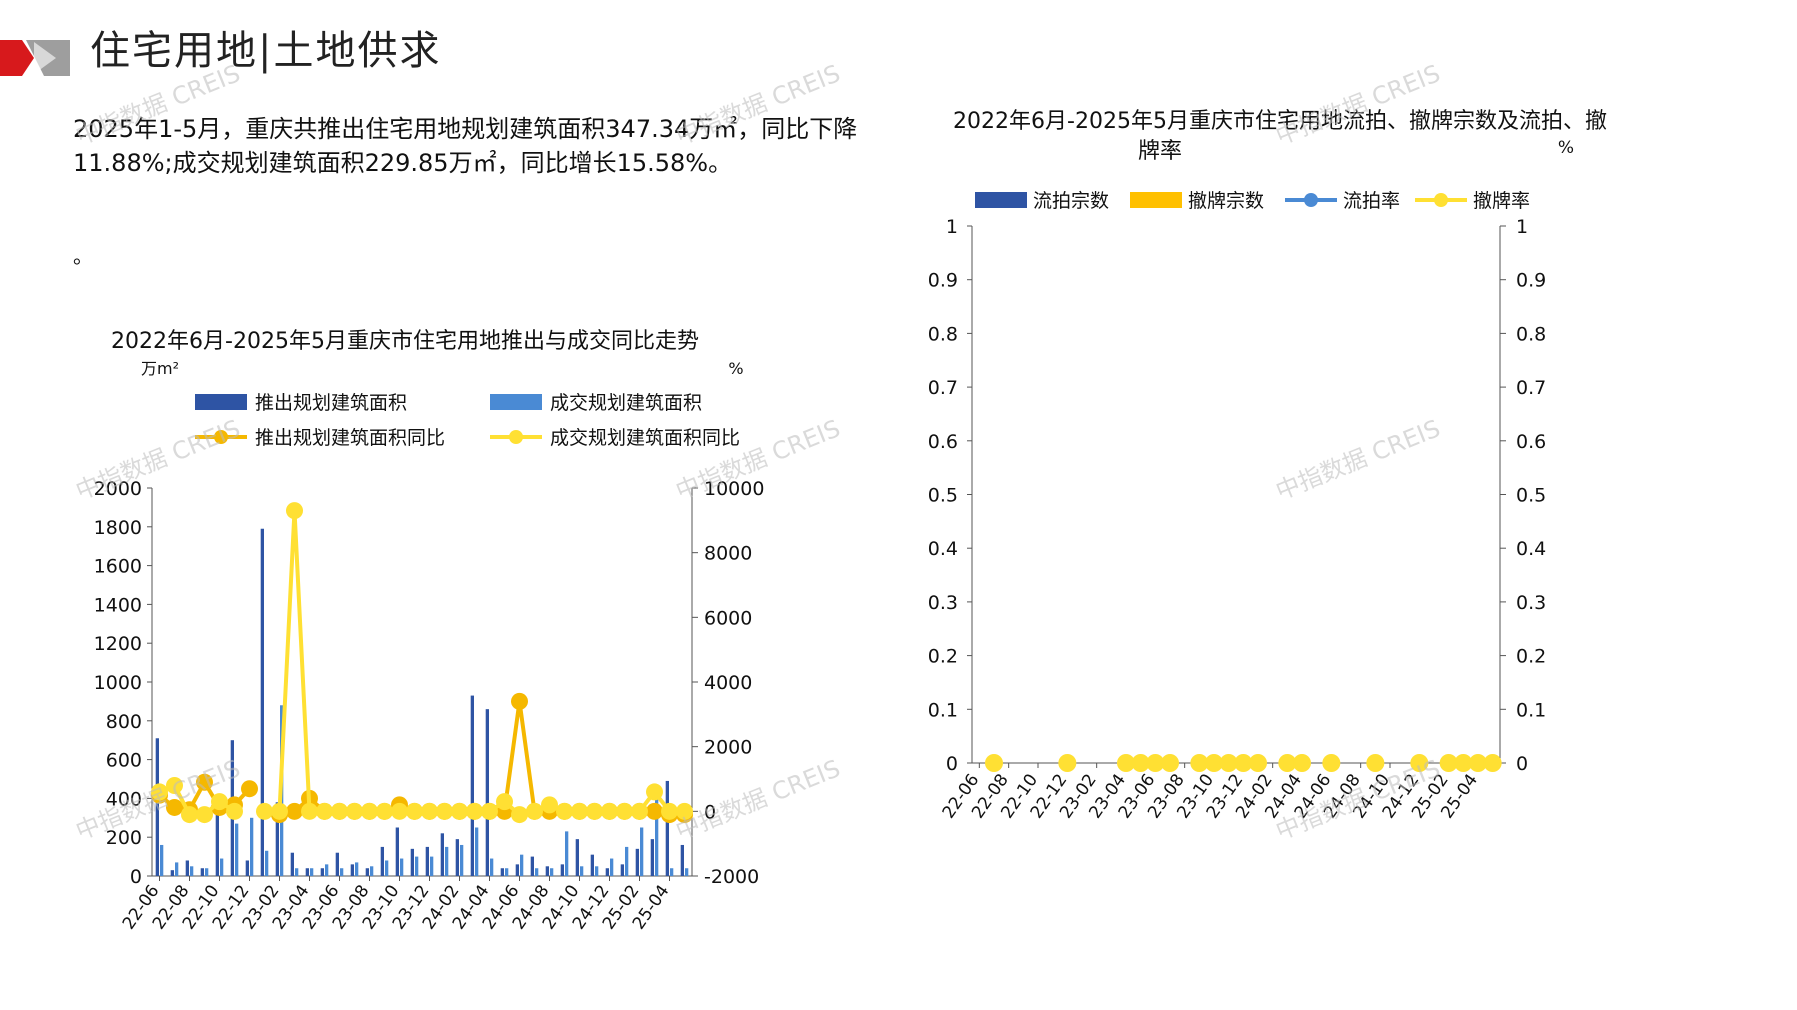  I want to click on chart-title: 2022年6月-2025年5月重庆市住宅用地流拍、撤牌宗数及流拍、撤, so click(1280, 121).